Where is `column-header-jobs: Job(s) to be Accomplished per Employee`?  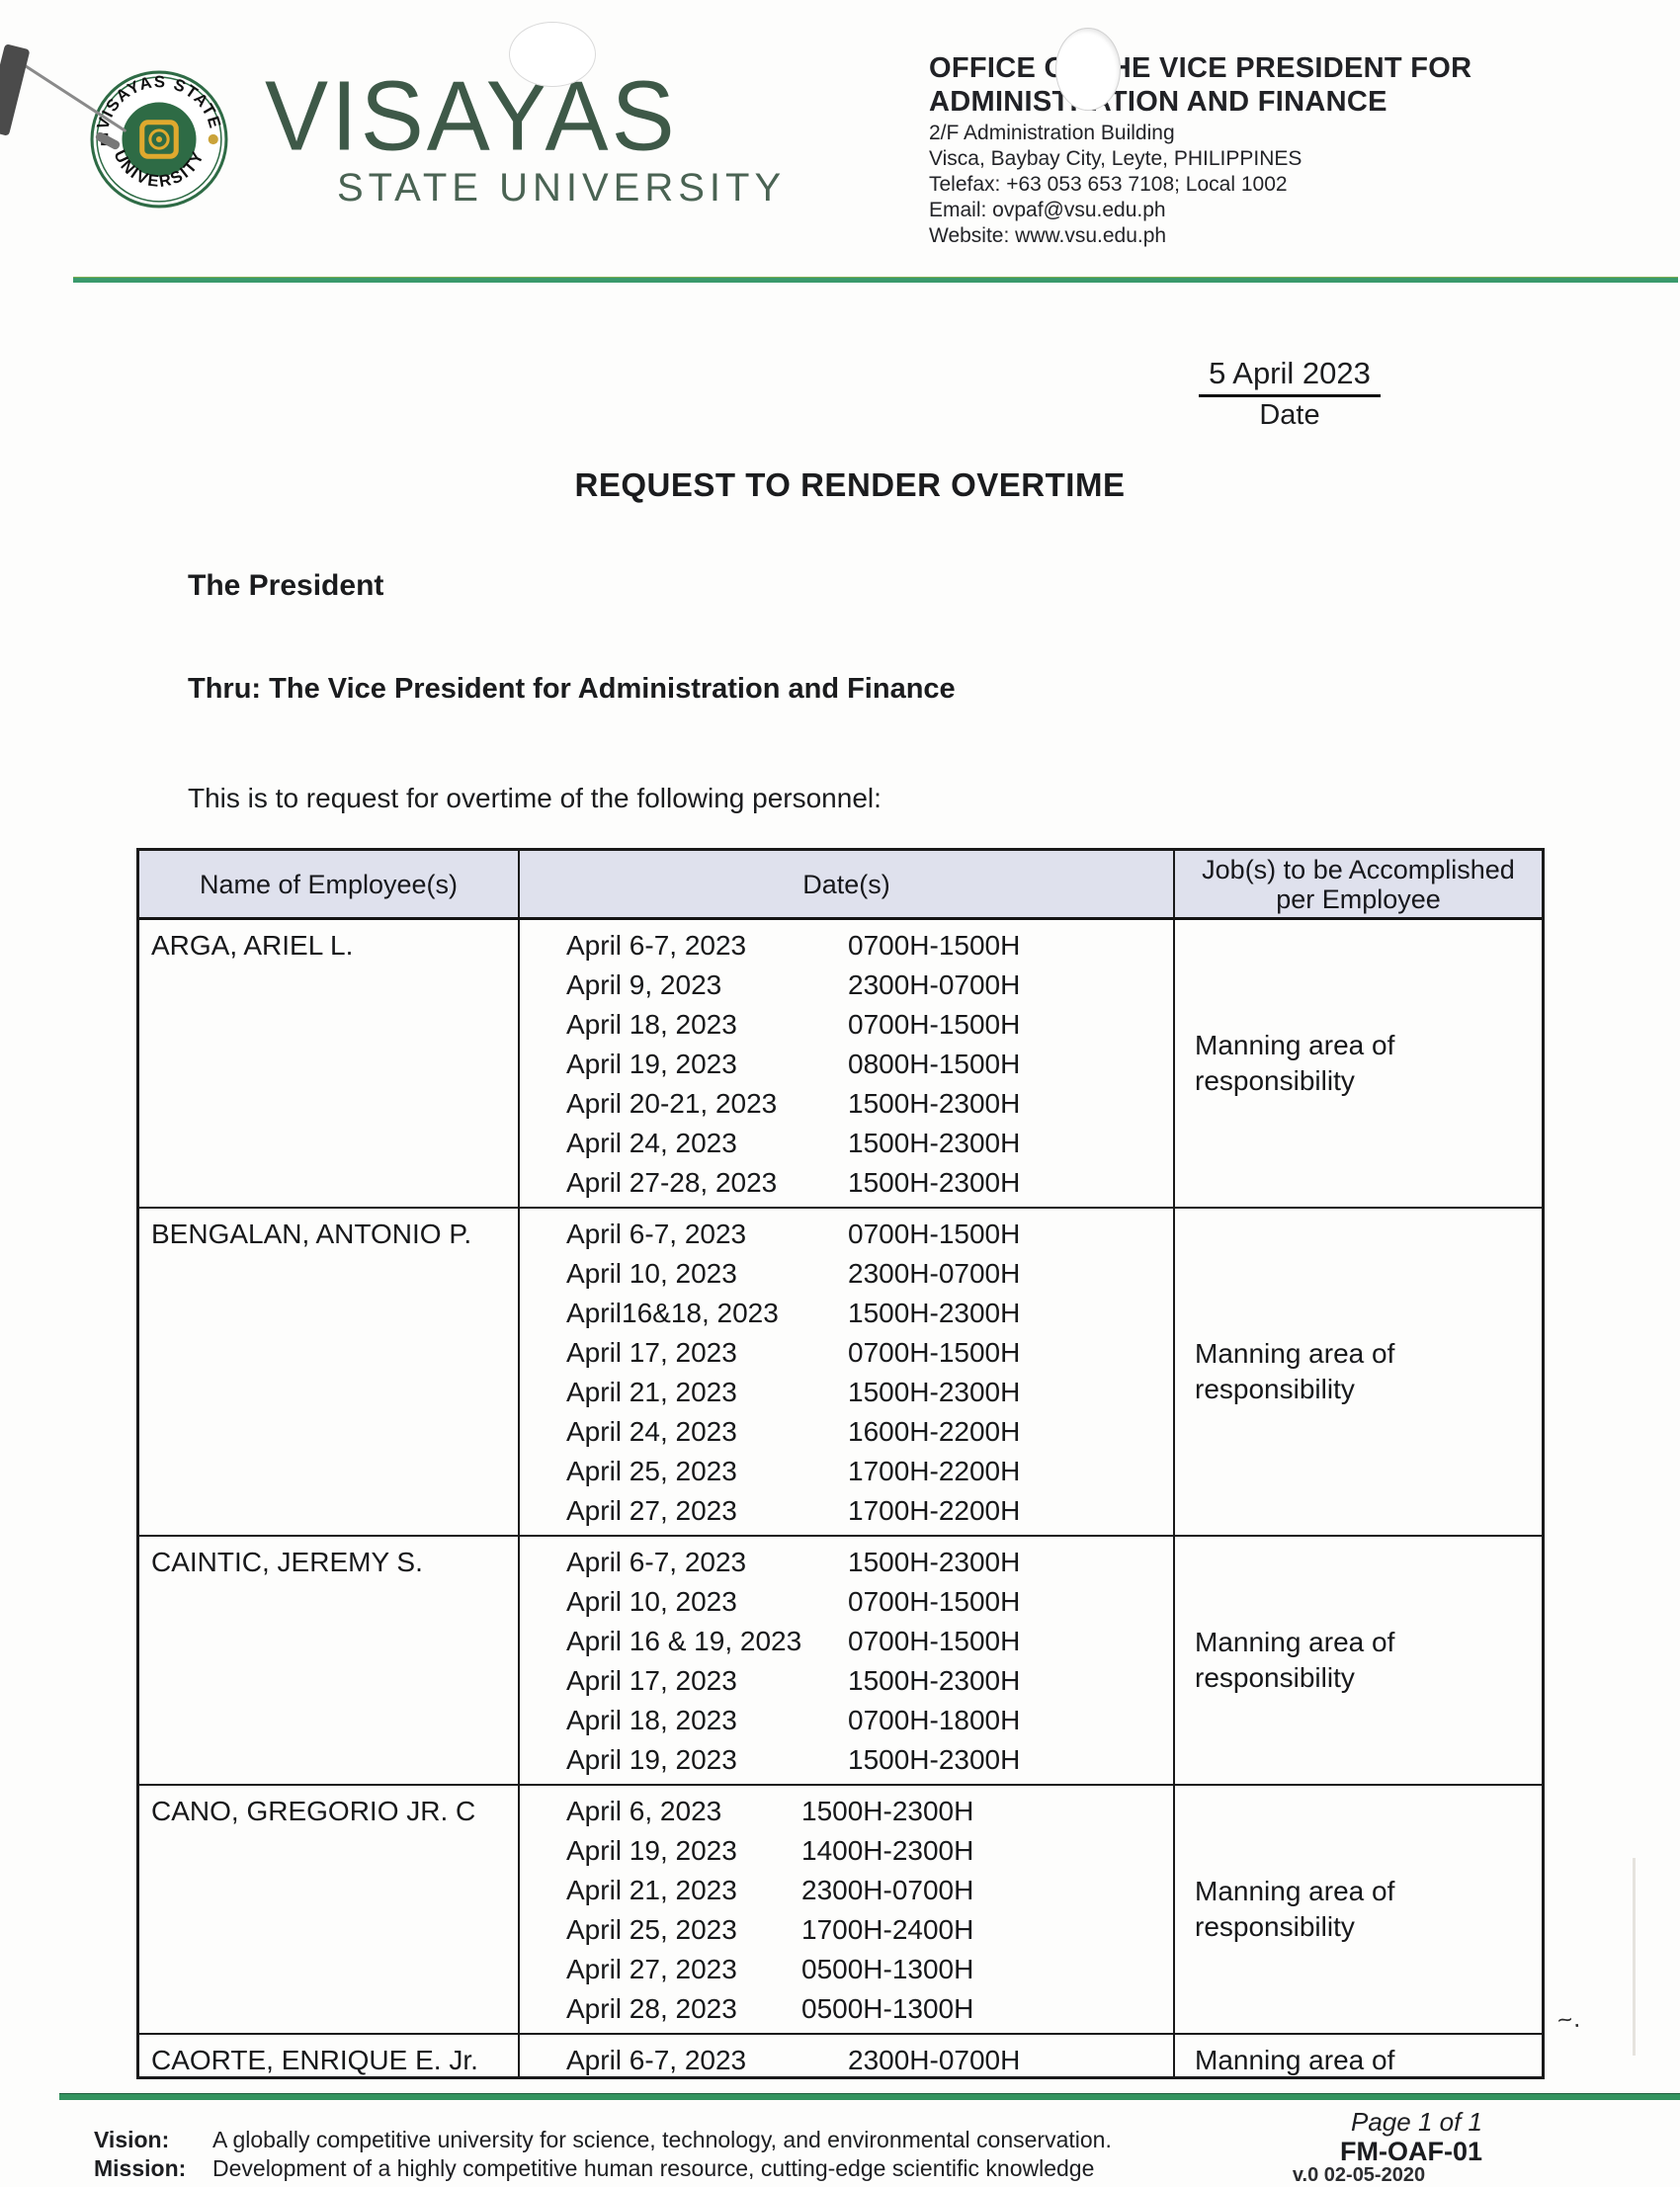
column-header-jobs: Job(s) to be Accomplished per Employee is located at coordinates (1358, 884).